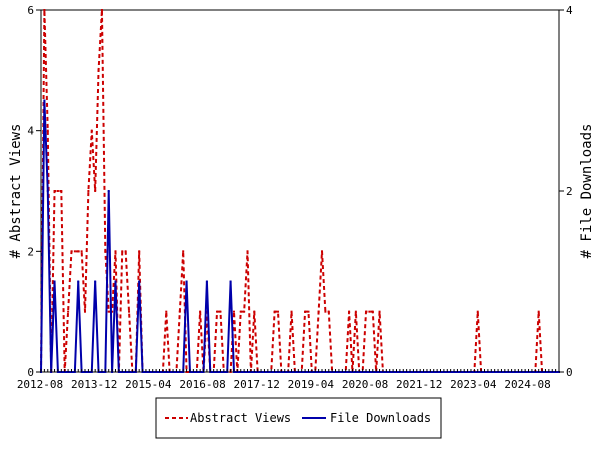 The width and height of the screenshot is (600, 450). I want to click on y-axis-left: 0 2 4 6, so click(34, 191).